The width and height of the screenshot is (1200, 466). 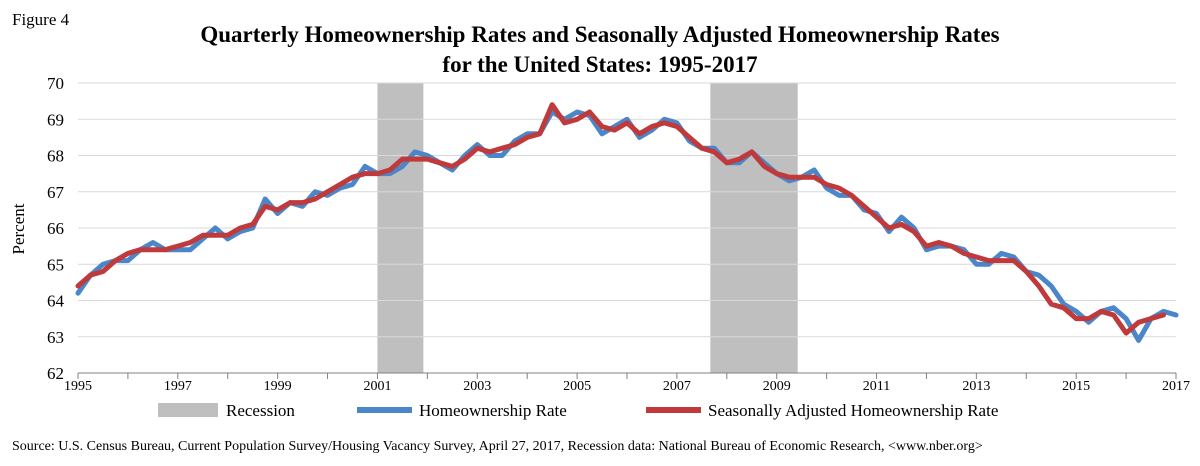 What do you see at coordinates (55, 373) in the screenshot?
I see `y-tick-label-62: 62` at bounding box center [55, 373].